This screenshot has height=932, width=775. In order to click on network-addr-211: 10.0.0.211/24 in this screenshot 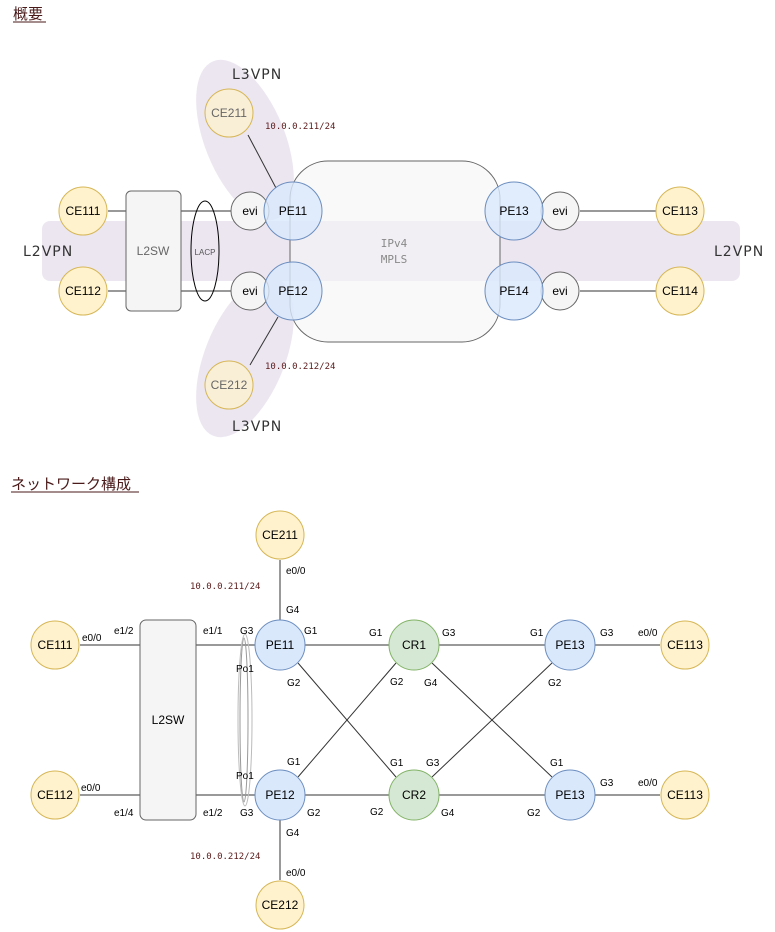, I will do `click(225, 587)`.